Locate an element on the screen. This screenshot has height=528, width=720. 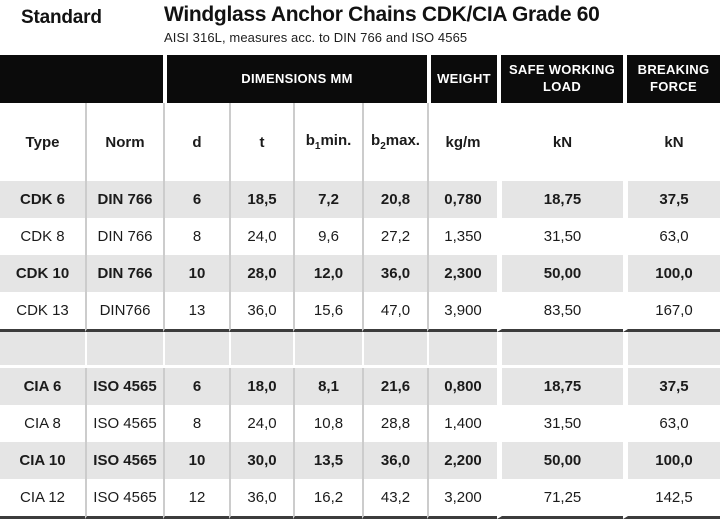
cell-kgm: 3,200 is located at coordinates (462, 499).